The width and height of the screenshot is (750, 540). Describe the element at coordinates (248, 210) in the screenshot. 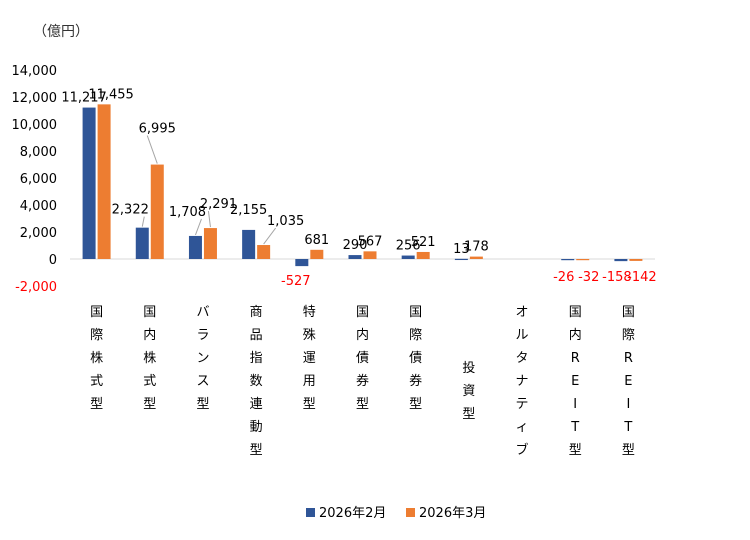

I see `data-label: 2,155` at that location.